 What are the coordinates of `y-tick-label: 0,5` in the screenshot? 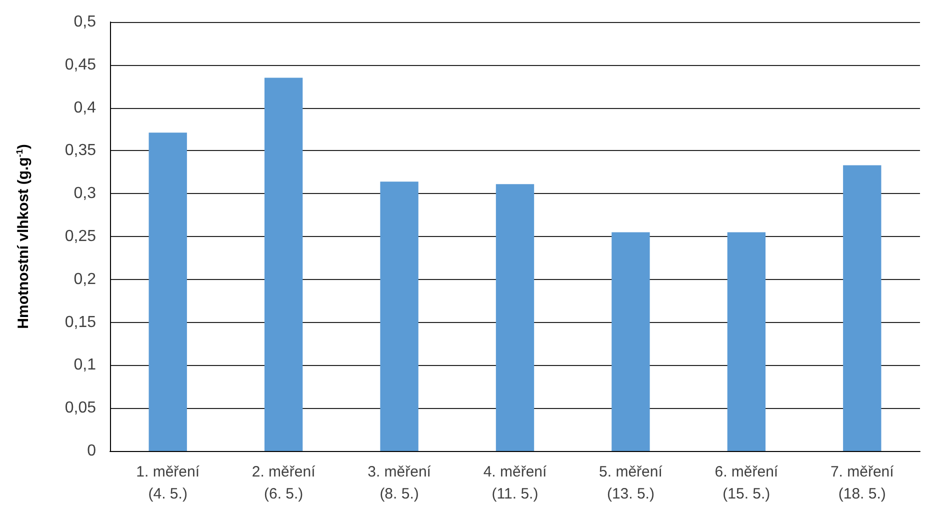 It's located at (85, 22).